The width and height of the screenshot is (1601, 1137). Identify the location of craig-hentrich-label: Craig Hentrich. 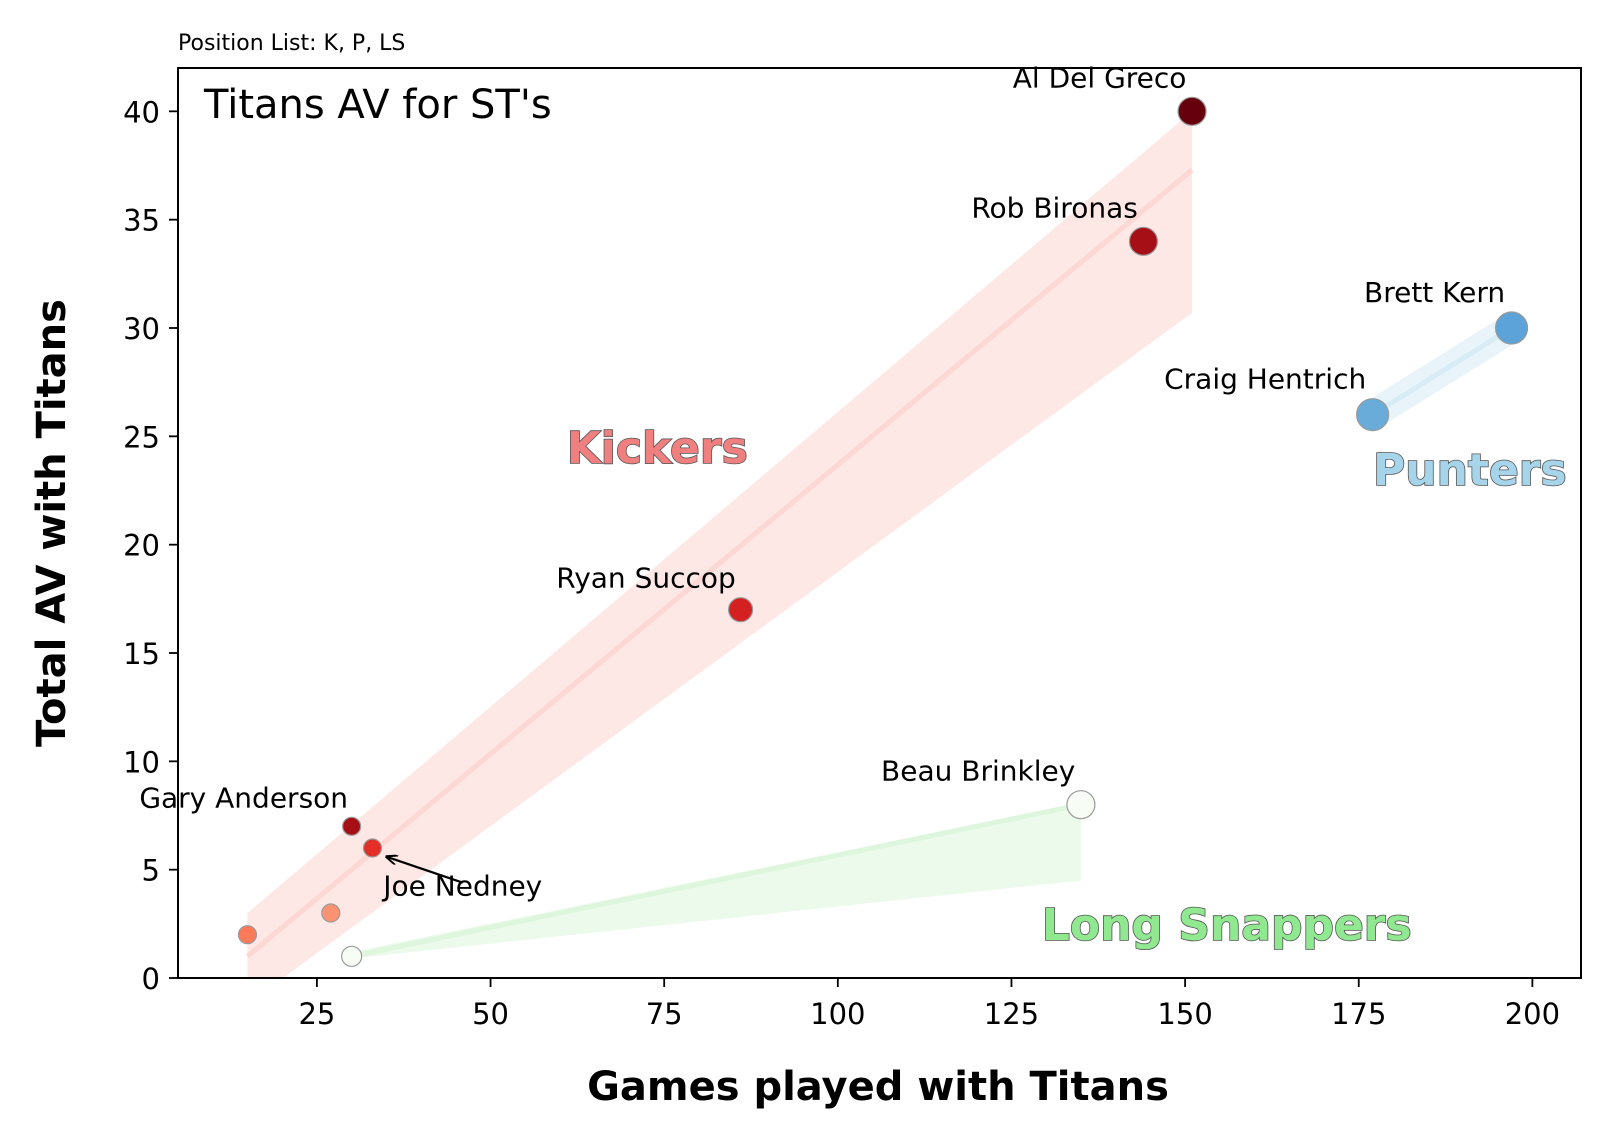
(1265, 379).